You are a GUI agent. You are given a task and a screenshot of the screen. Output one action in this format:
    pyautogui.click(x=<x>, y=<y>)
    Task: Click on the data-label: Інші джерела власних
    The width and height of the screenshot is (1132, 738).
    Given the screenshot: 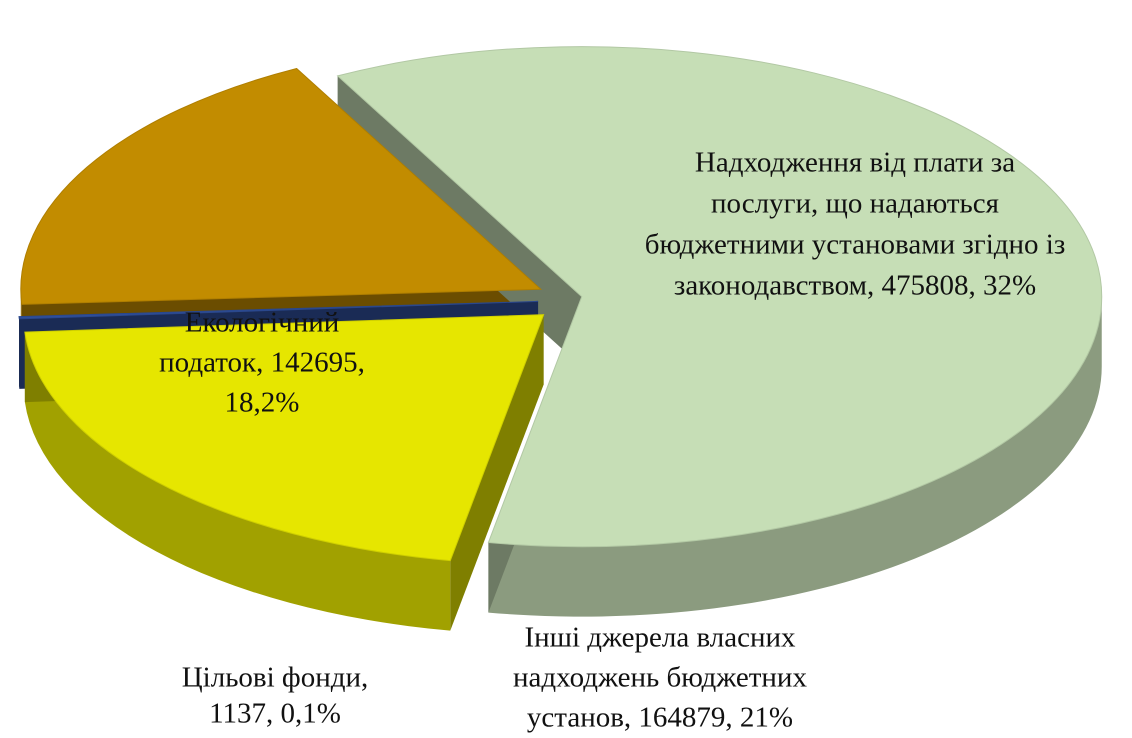 What is the action you would take?
    pyautogui.click(x=660, y=638)
    